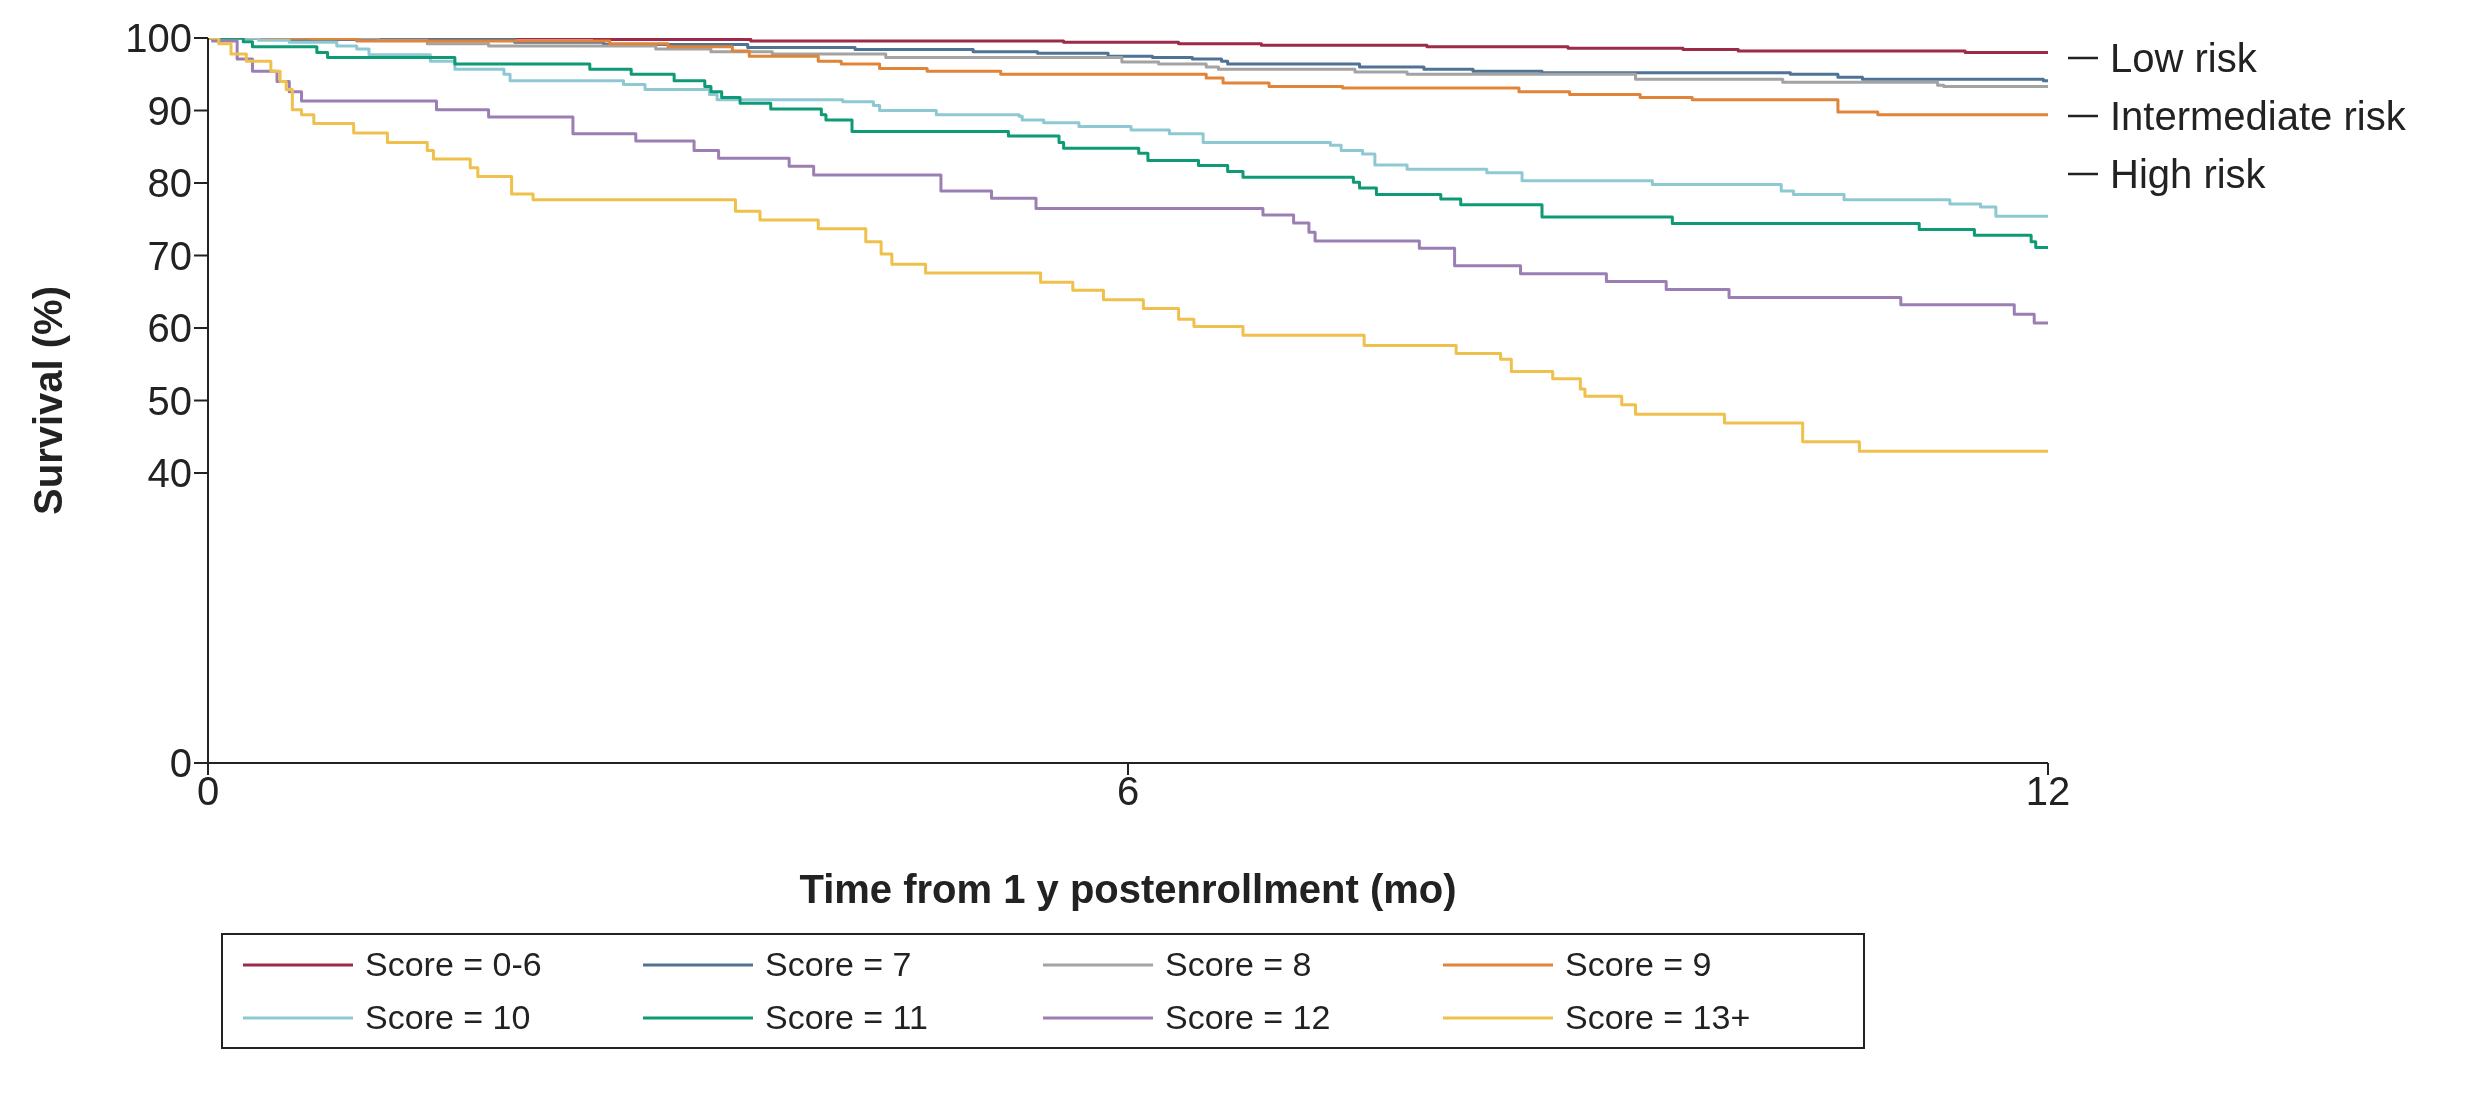  I want to click on y-tick-label: 90, so click(169, 110).